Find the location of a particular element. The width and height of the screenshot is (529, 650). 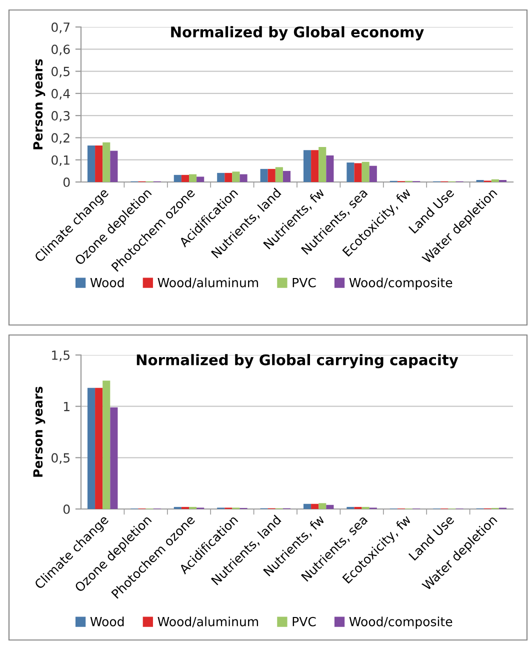

chart-title: Normalized by Global economy is located at coordinates (297, 33).